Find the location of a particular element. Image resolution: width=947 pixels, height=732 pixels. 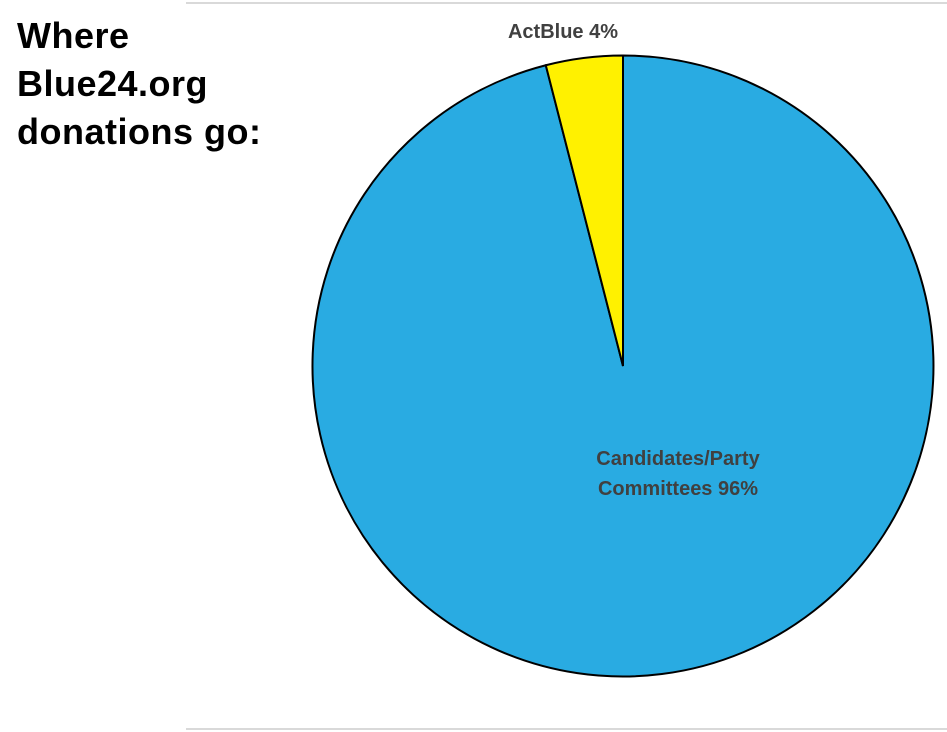

pie-label-candidates-line2: Committees 96% is located at coordinates (678, 489).